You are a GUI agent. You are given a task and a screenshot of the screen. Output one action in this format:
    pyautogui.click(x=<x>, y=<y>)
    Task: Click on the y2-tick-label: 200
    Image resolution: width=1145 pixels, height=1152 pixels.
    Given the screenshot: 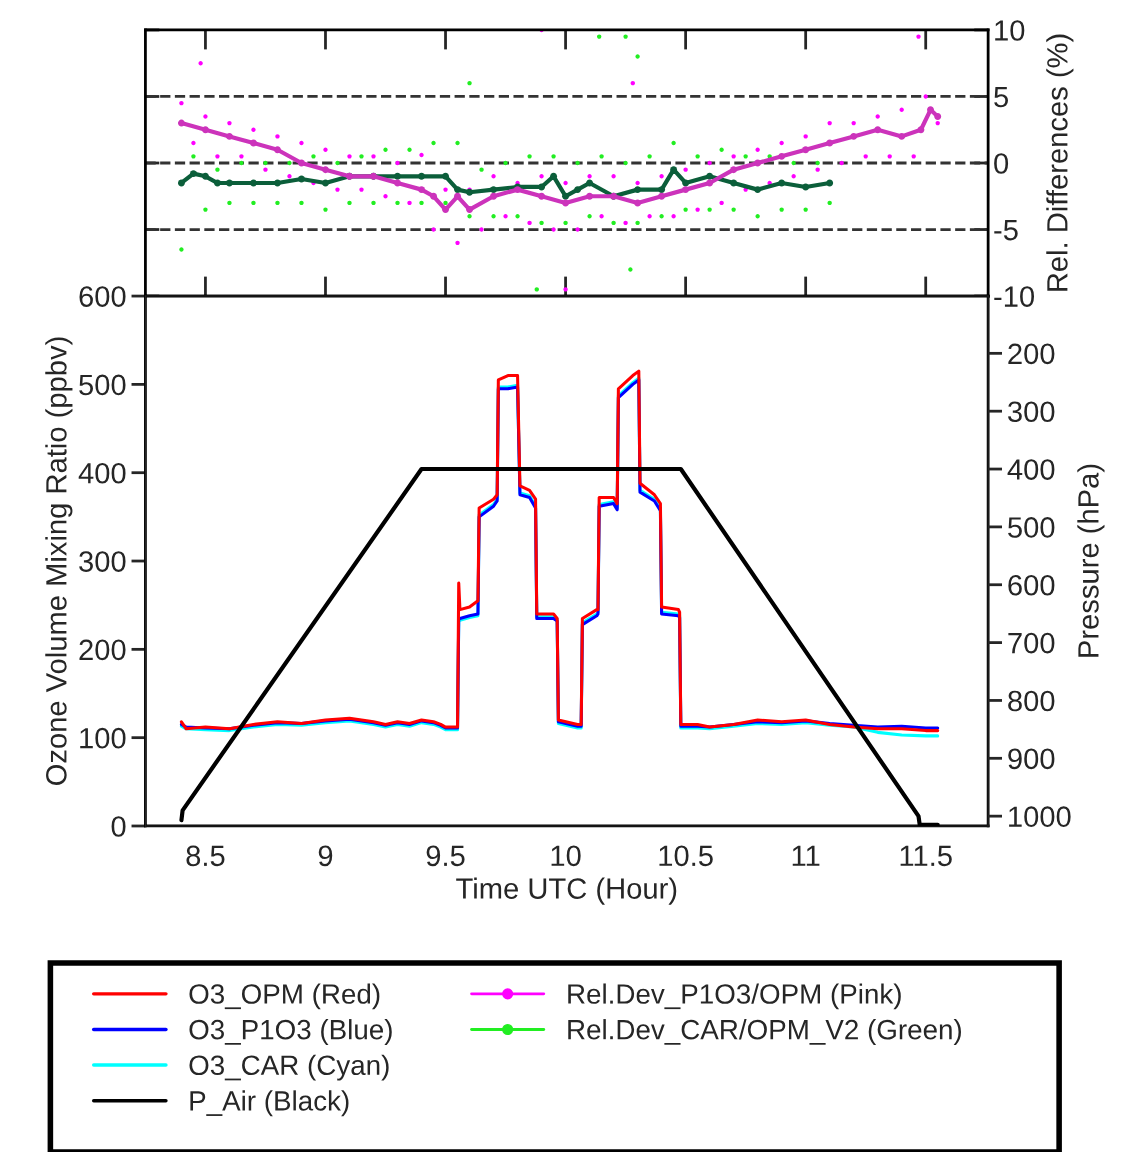 What is the action you would take?
    pyautogui.click(x=1031, y=354)
    